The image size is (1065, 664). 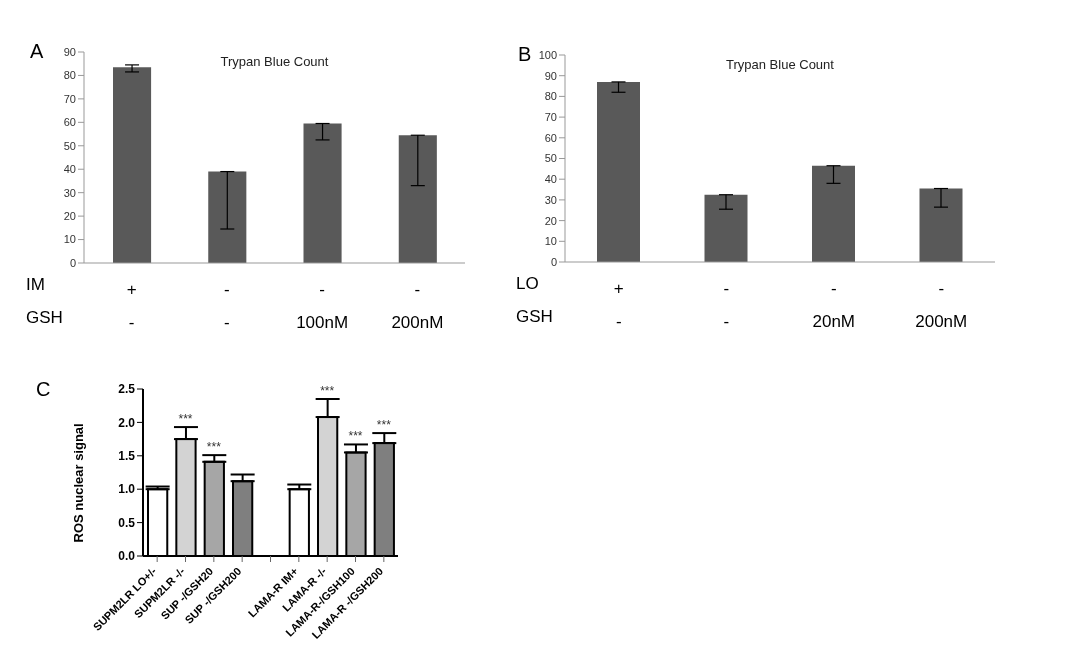 What do you see at coordinates (834, 305) in the screenshot?
I see `x-tick-label: - 20nM` at bounding box center [834, 305].